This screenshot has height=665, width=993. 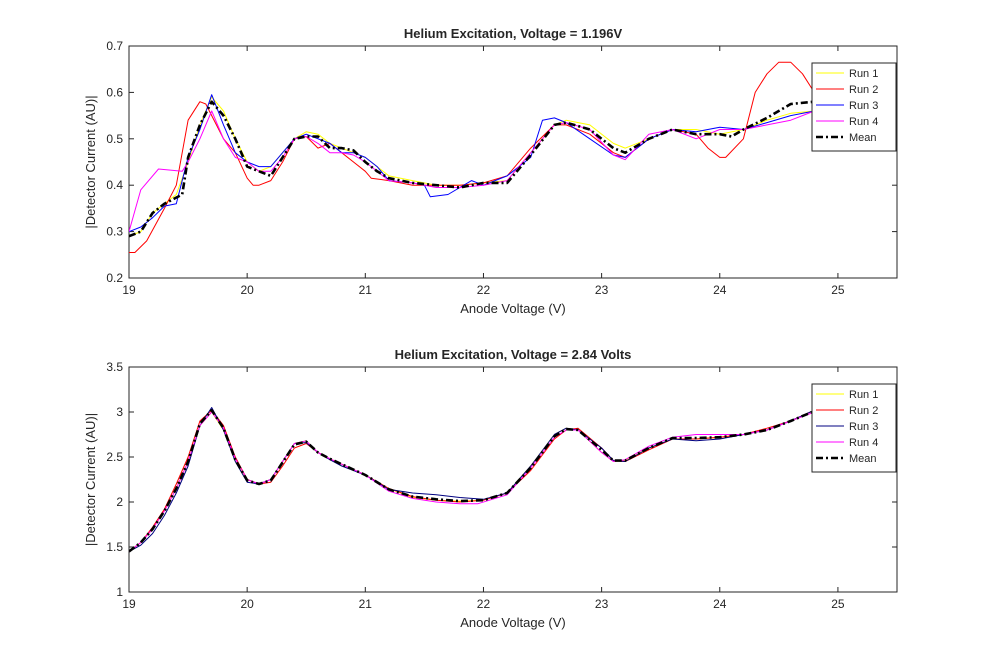 I want to click on y-tick-label: 0.5, so click(x=114, y=139).